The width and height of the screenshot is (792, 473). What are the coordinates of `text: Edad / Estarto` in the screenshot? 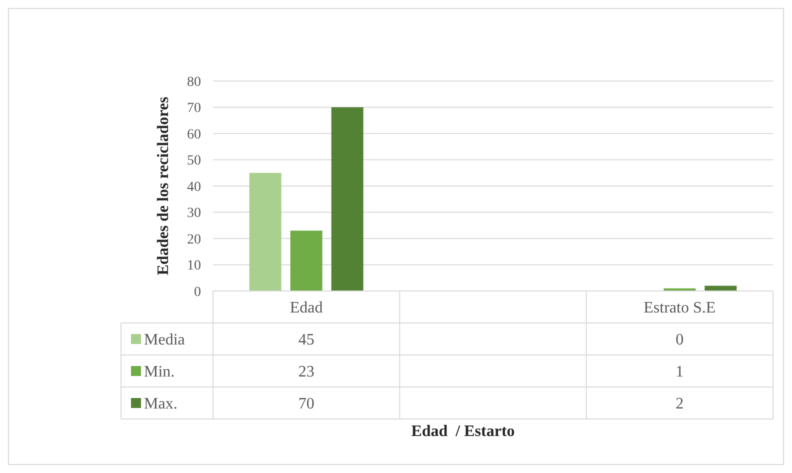 It's located at (463, 431).